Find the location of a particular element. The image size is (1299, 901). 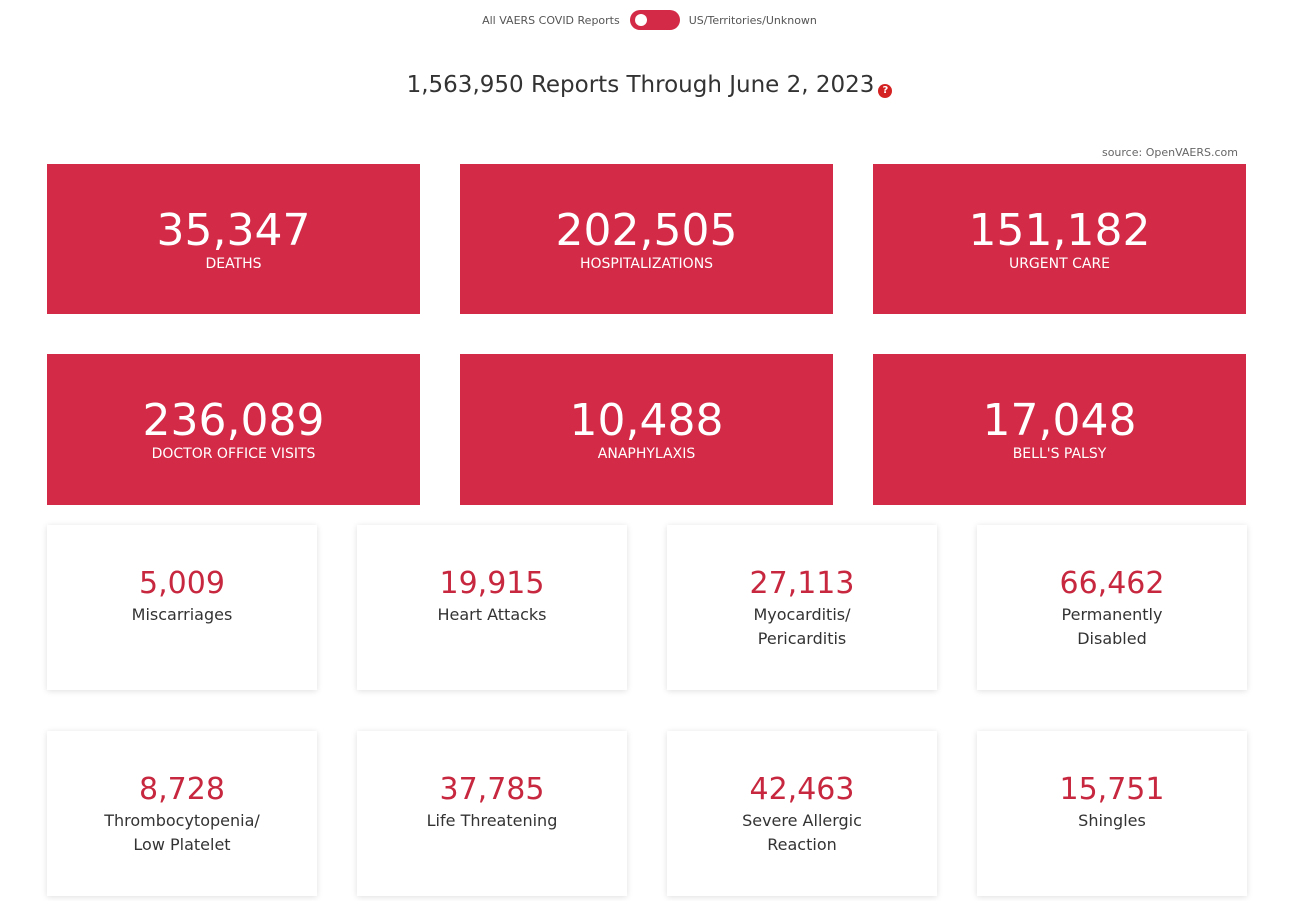

stat-card-severe-allergic-reaction: 42,463 Severe Allergic Reaction is located at coordinates (802, 813).